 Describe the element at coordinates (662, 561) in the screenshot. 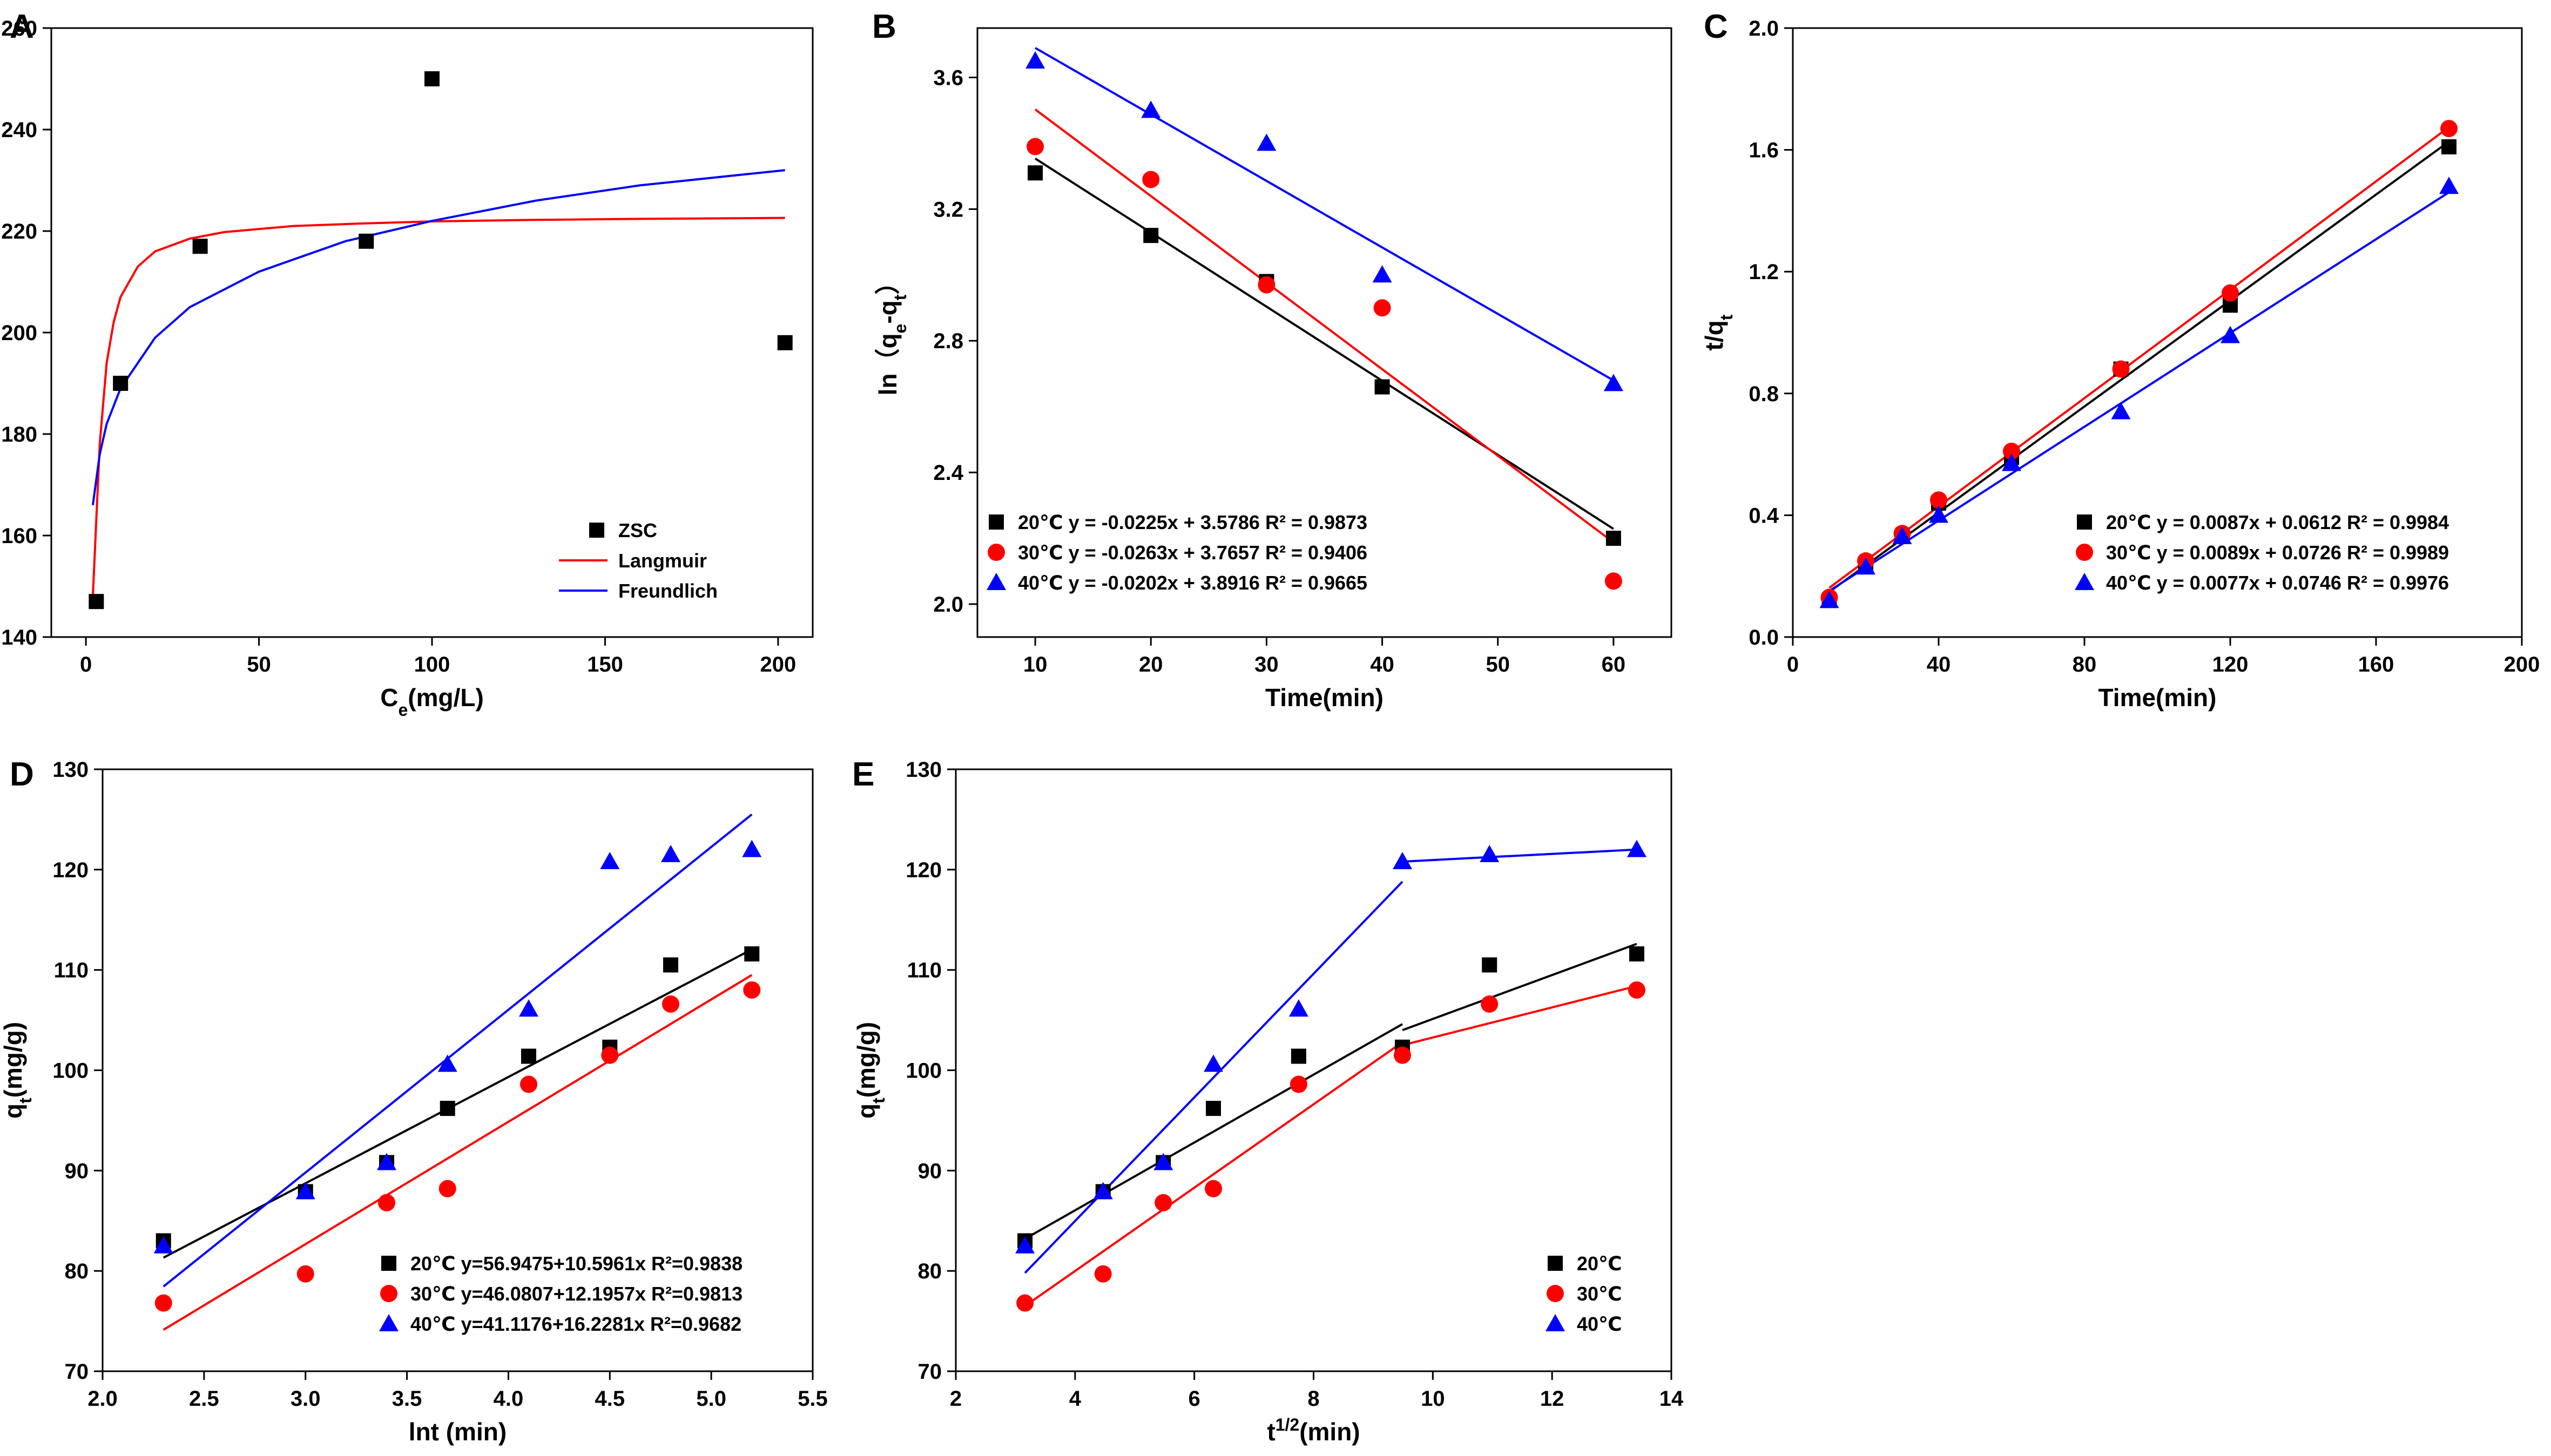

I see `legend-label: Langmuir` at that location.